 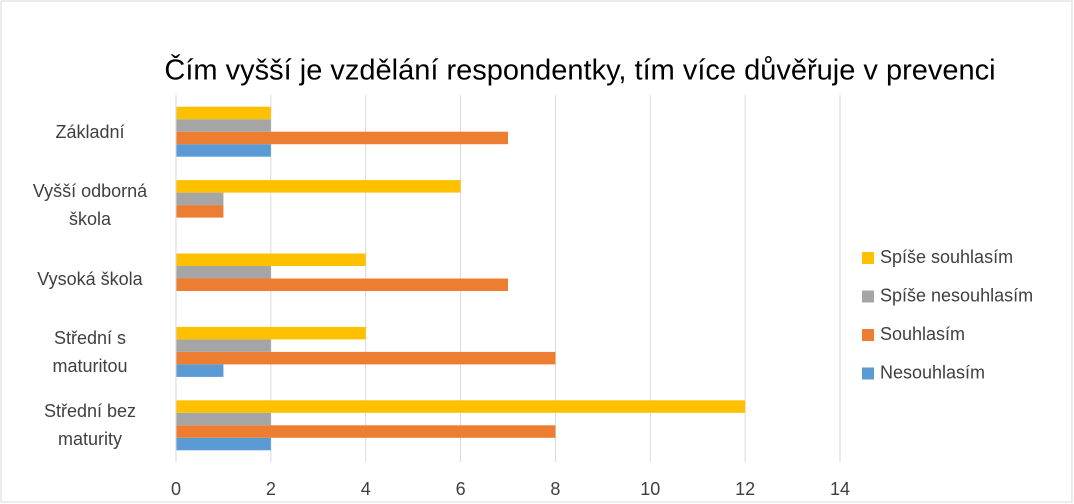 What do you see at coordinates (555, 489) in the screenshot?
I see `x-tick-label: 8` at bounding box center [555, 489].